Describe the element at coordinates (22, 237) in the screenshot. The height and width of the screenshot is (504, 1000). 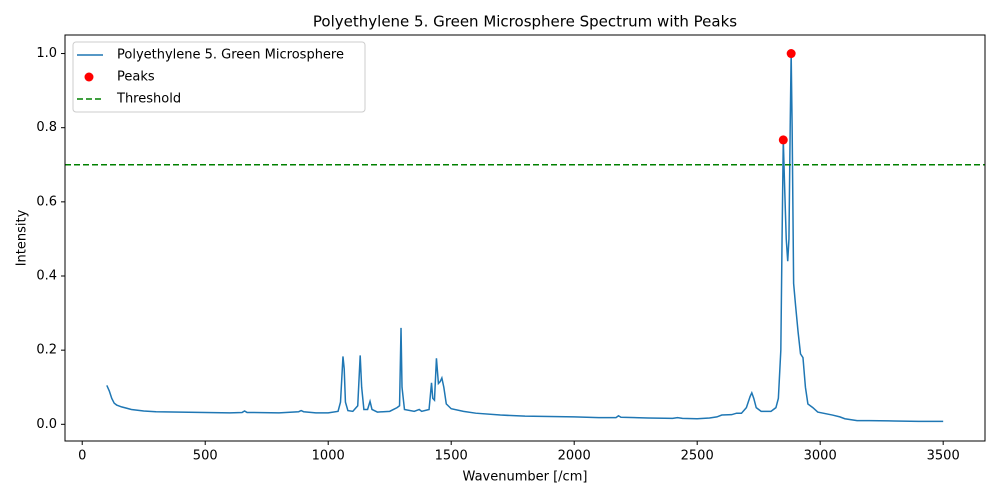
I see `y-axis-label: Intensity` at that location.